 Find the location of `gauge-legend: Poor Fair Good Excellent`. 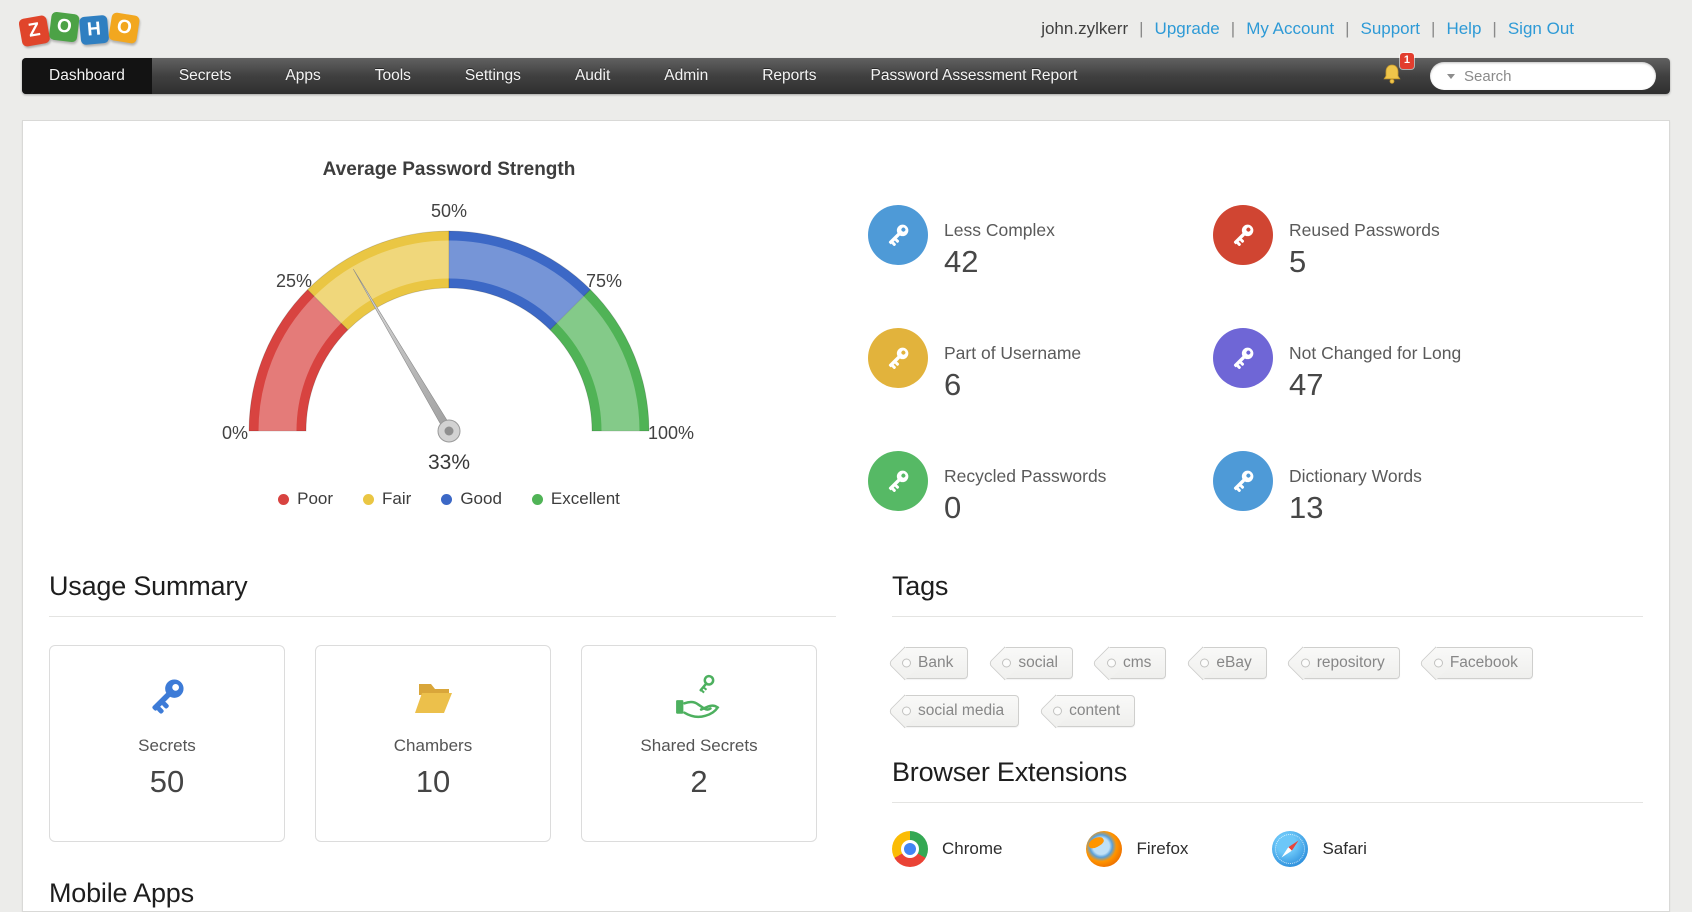

gauge-legend: Poor Fair Good Excellent is located at coordinates (449, 499).